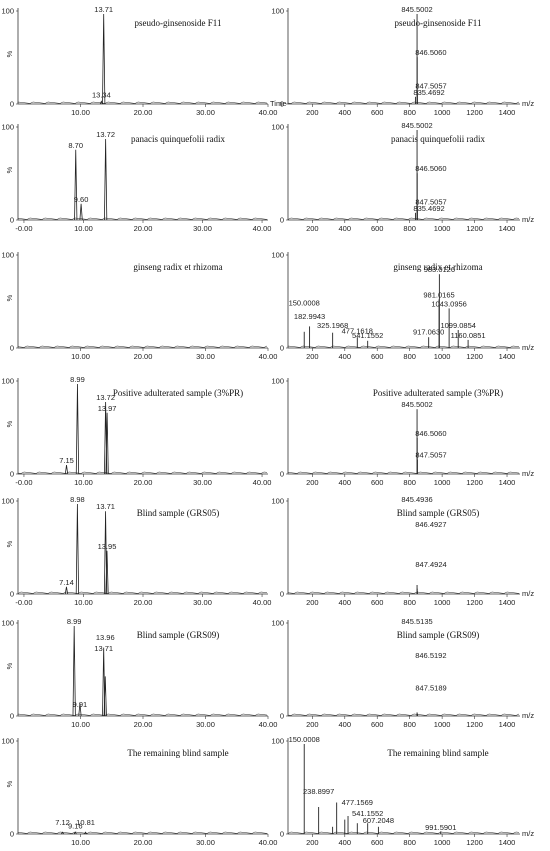  Describe the element at coordinates (438, 294) in the screenshot. I see `peak-label: 981.0165` at that location.